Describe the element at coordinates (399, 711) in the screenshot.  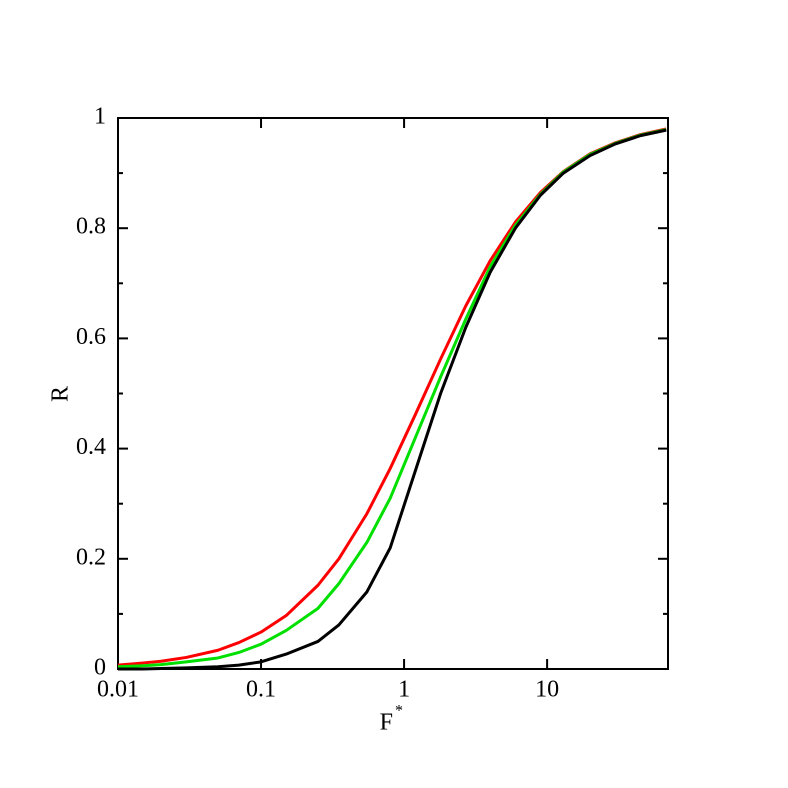
I see `x-axis-label-sup: *` at that location.